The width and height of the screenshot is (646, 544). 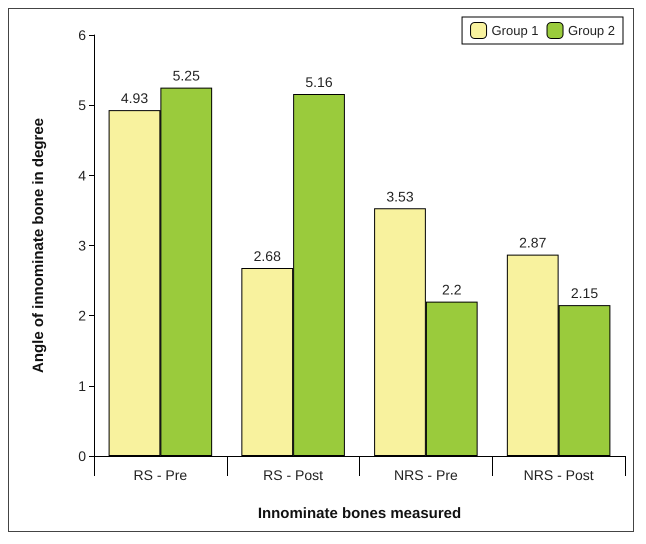 I want to click on y-tick-label: 1, so click(x=82, y=386).